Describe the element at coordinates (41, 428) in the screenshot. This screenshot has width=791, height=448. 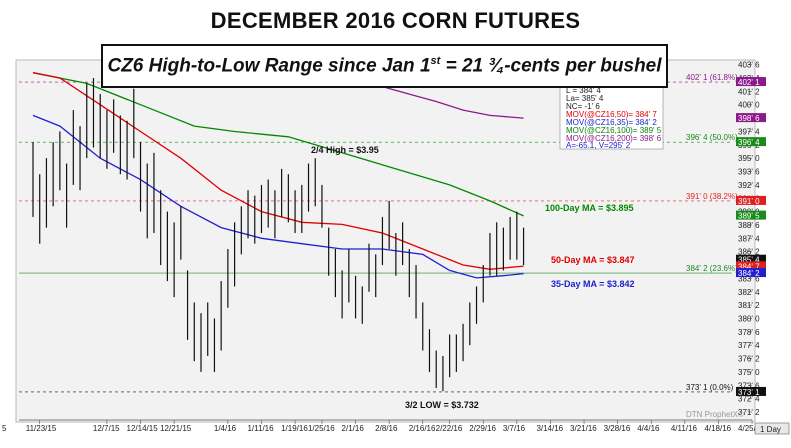
I see `x-tick-label: 11/23/15` at that location.